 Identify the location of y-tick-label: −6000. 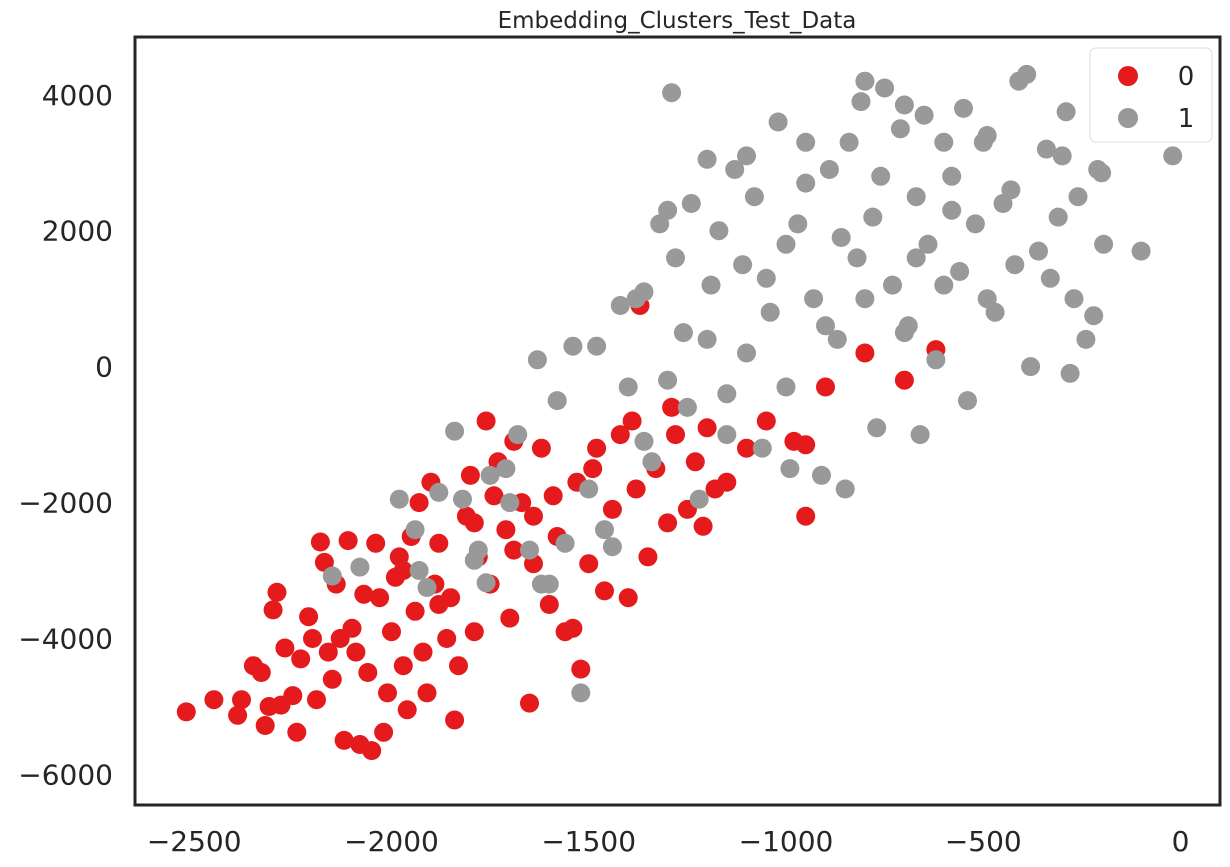
(65, 774).